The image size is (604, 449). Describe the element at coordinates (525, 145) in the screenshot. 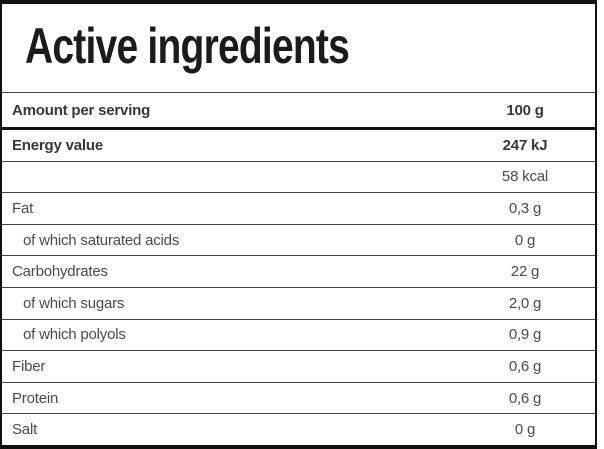

I see `row-value: 247 kJ` at that location.